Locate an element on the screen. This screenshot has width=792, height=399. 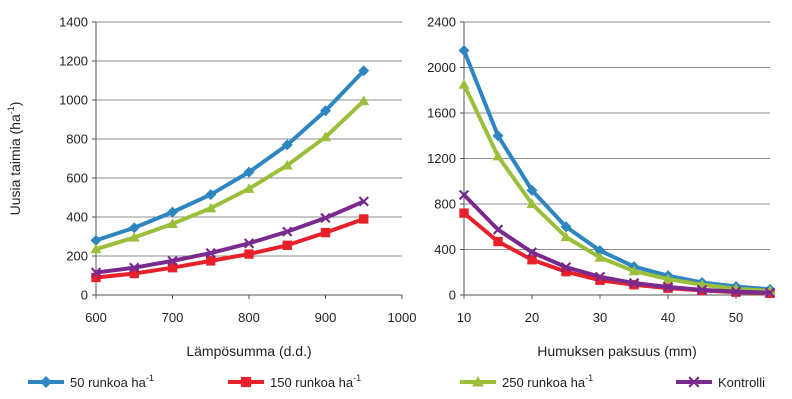
y-tick-label: 1600 is located at coordinates (441, 113).